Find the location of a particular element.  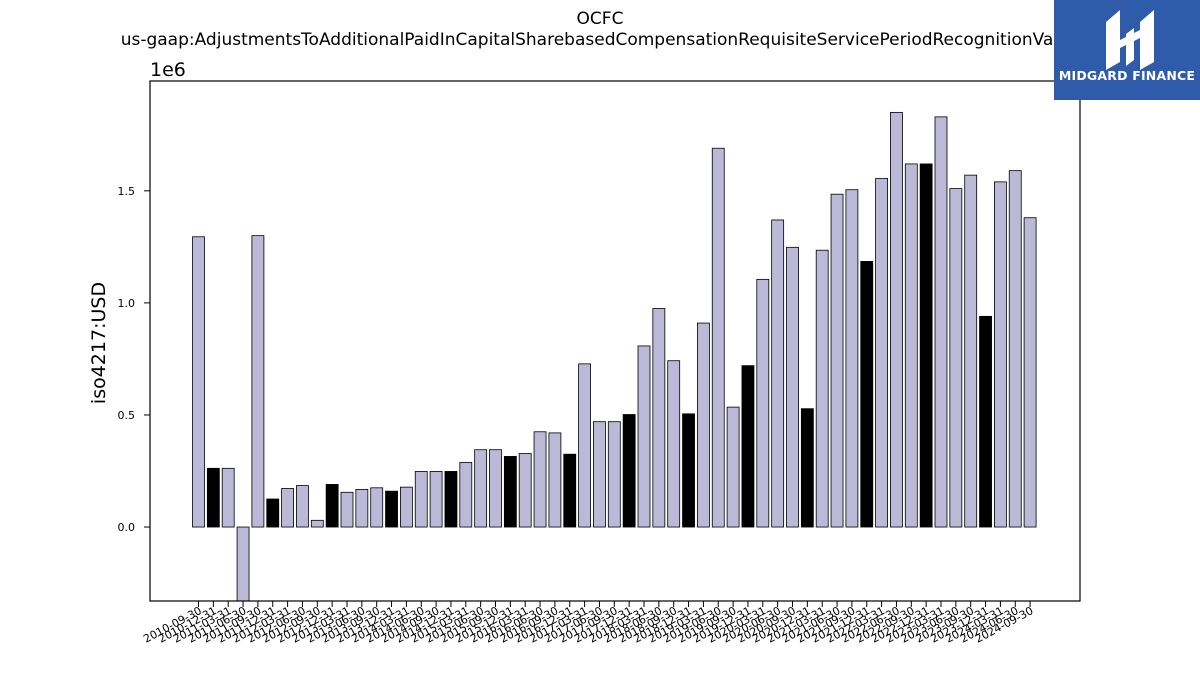

y-scale-multiplier: 1e6 is located at coordinates (168, 70).